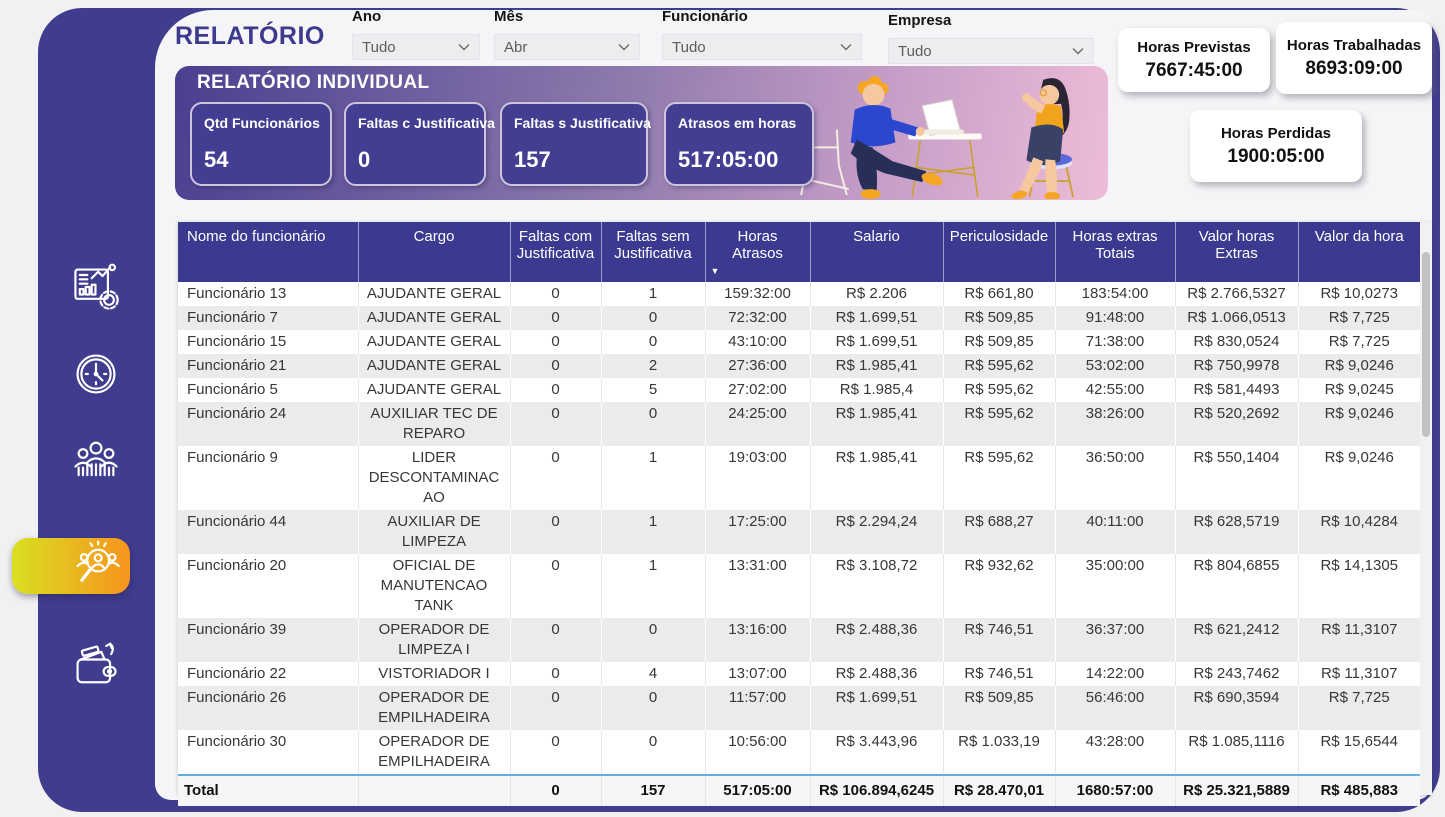 The width and height of the screenshot is (1445, 817). What do you see at coordinates (757, 342) in the screenshot?
I see `table-cell: 43:10:00` at bounding box center [757, 342].